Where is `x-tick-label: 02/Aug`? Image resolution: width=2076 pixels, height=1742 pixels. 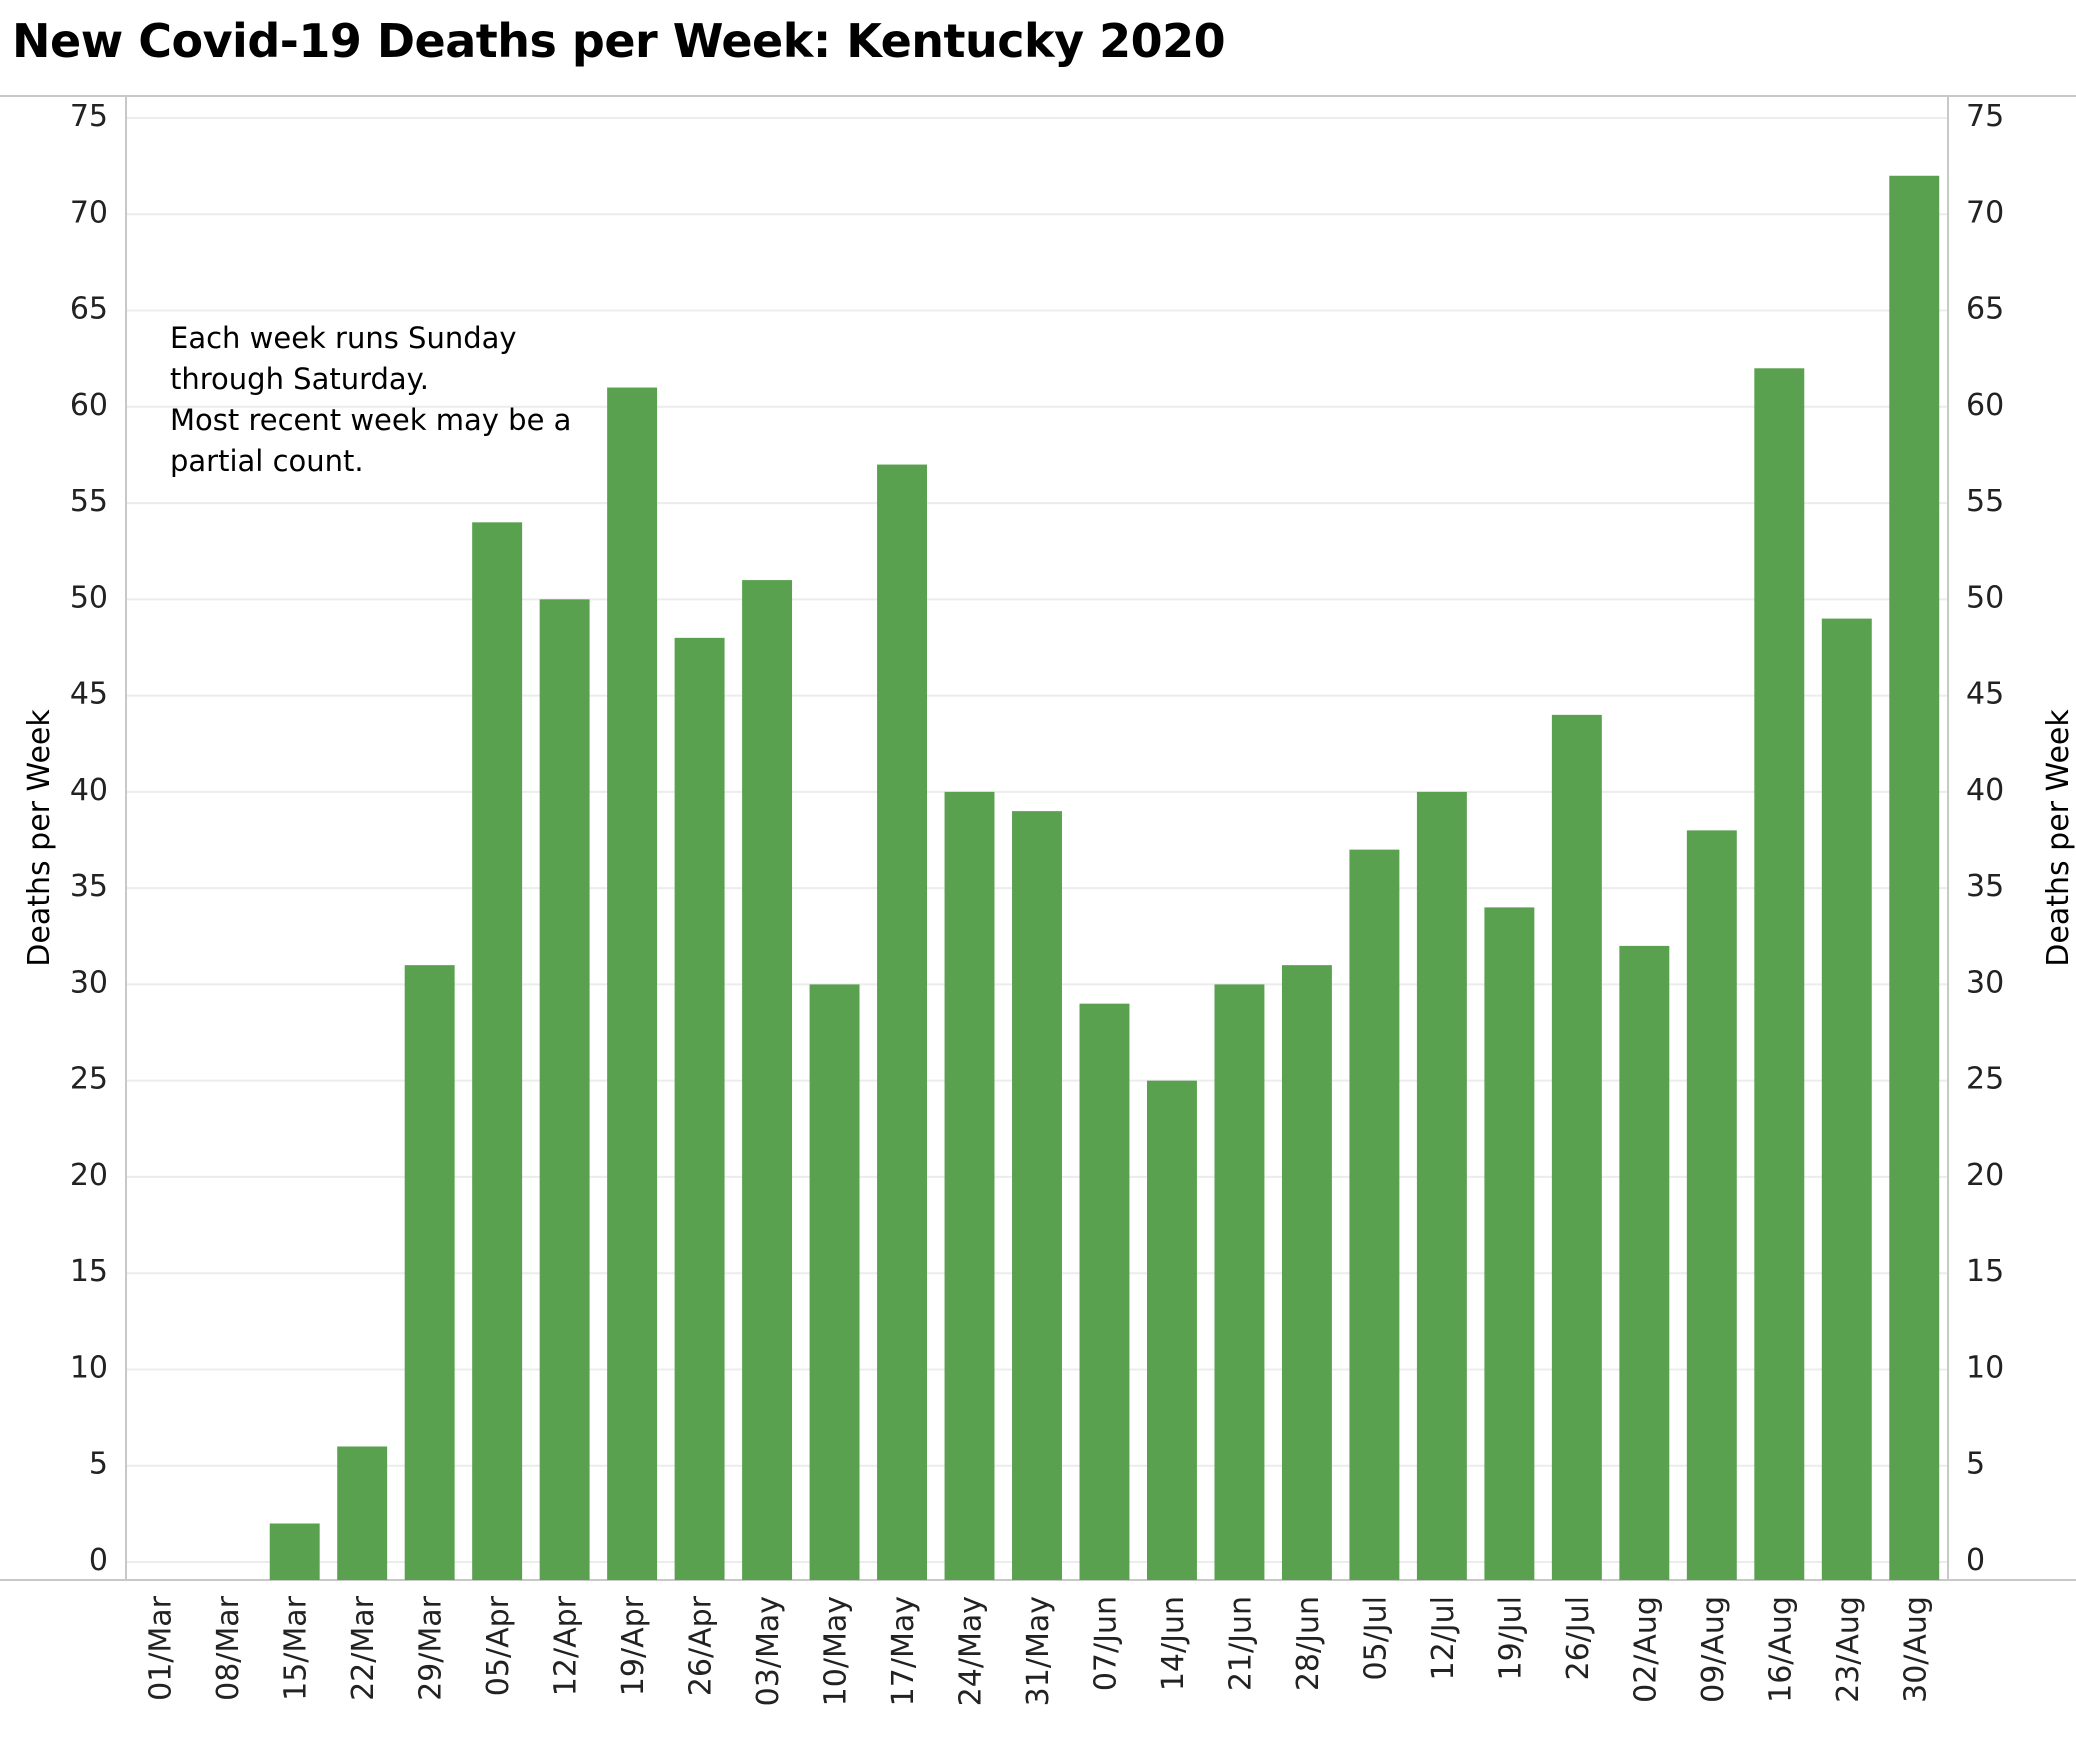
x-tick-label: 02/Aug is located at coordinates (1645, 1649).